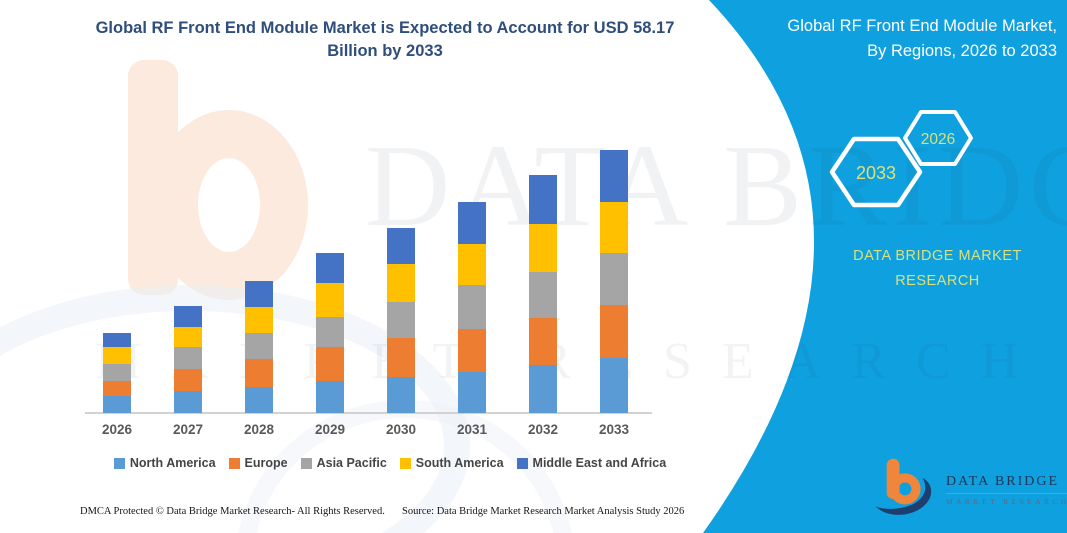 The height and width of the screenshot is (533, 1067). What do you see at coordinates (351, 463) in the screenshot?
I see `legend-label-asia-pacific: Asia Pacific` at bounding box center [351, 463].